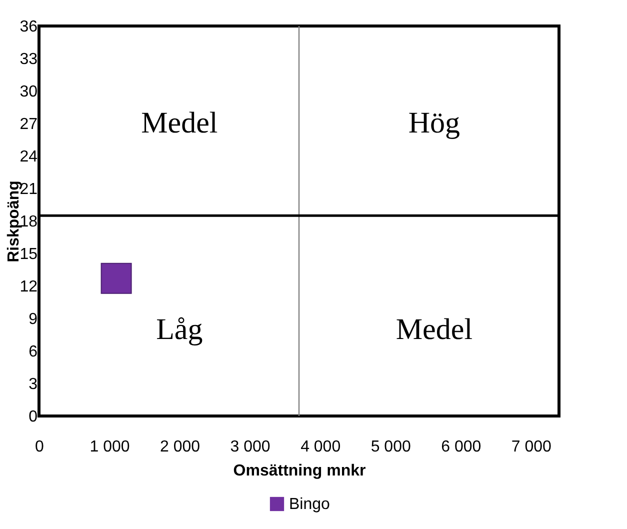  Describe the element at coordinates (299, 471) in the screenshot. I see `x-axis-title: Omsättning mnkr` at that location.